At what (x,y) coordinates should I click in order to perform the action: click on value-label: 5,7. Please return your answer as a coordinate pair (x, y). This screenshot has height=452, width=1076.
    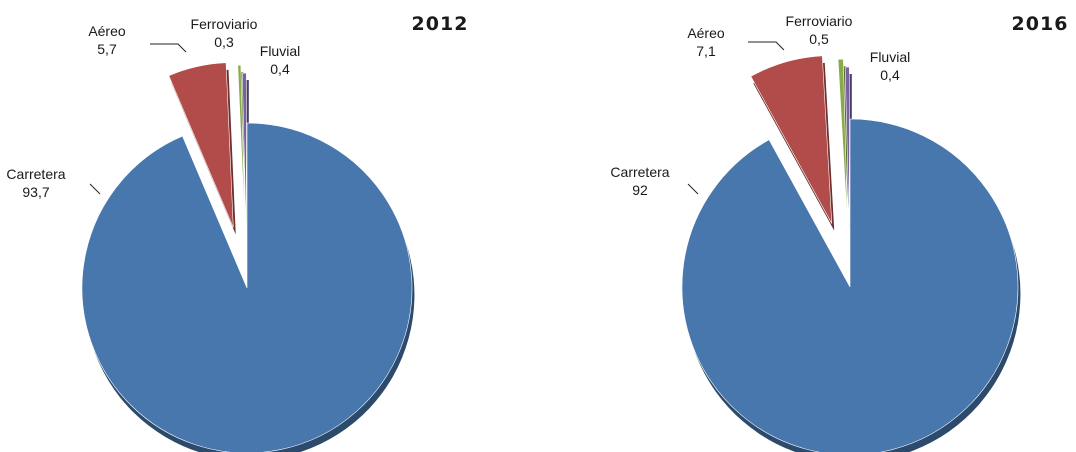
    Looking at the image, I should click on (107, 49).